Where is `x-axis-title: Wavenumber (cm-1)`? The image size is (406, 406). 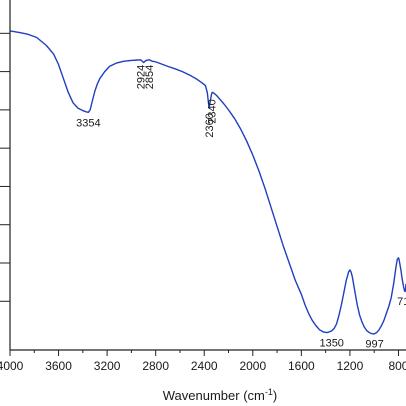
x-axis-title: Wavenumber (cm-1) is located at coordinates (220, 395).